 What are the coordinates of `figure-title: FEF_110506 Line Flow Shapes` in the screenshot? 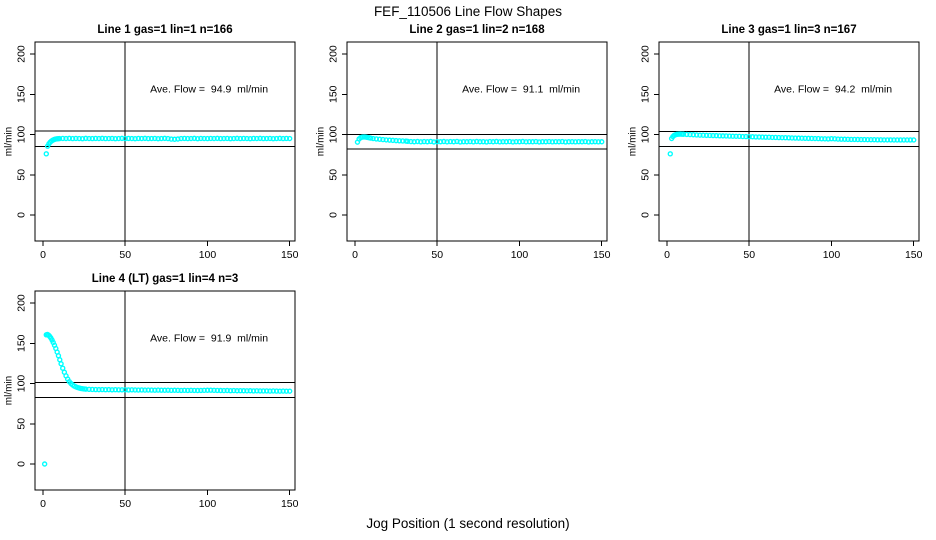 It's located at (468, 11).